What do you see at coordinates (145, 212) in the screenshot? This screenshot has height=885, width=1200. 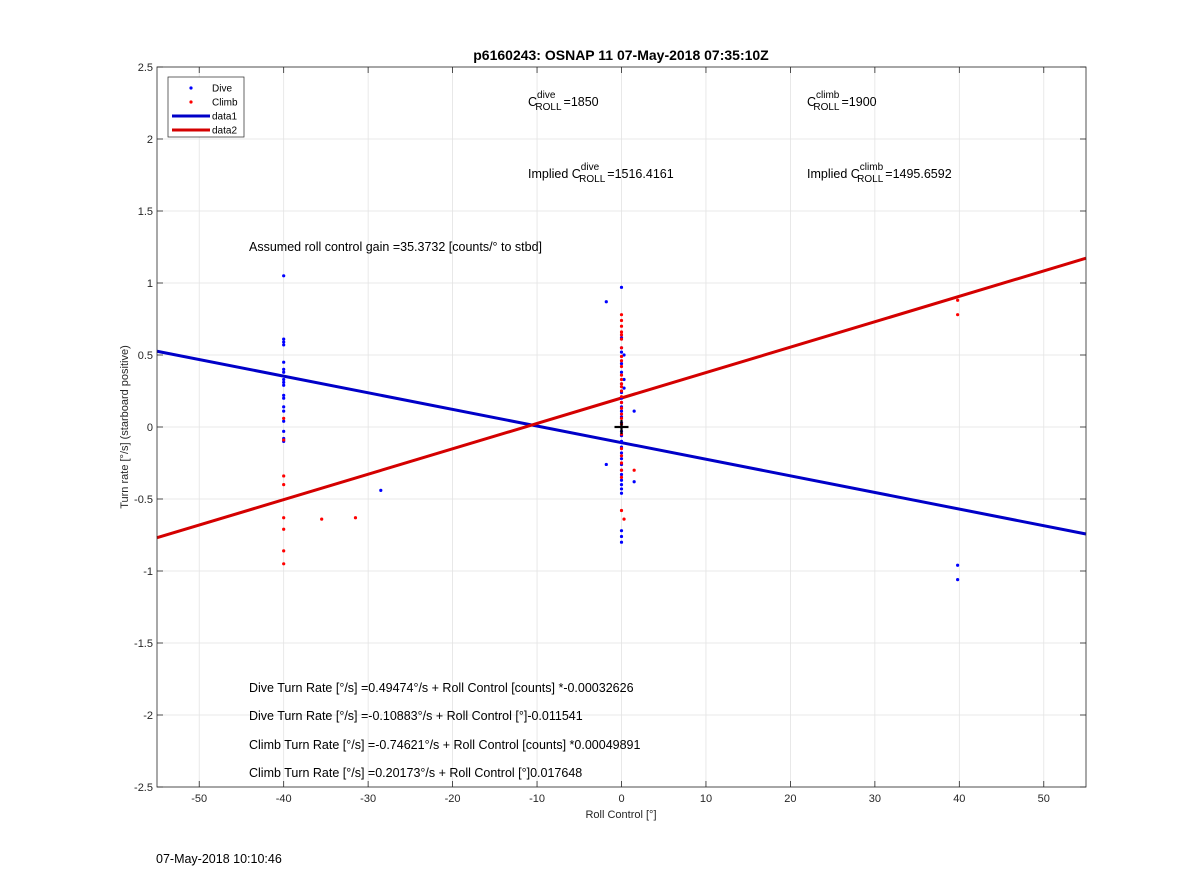 I see `y-tick-label: 1.5` at bounding box center [145, 212].